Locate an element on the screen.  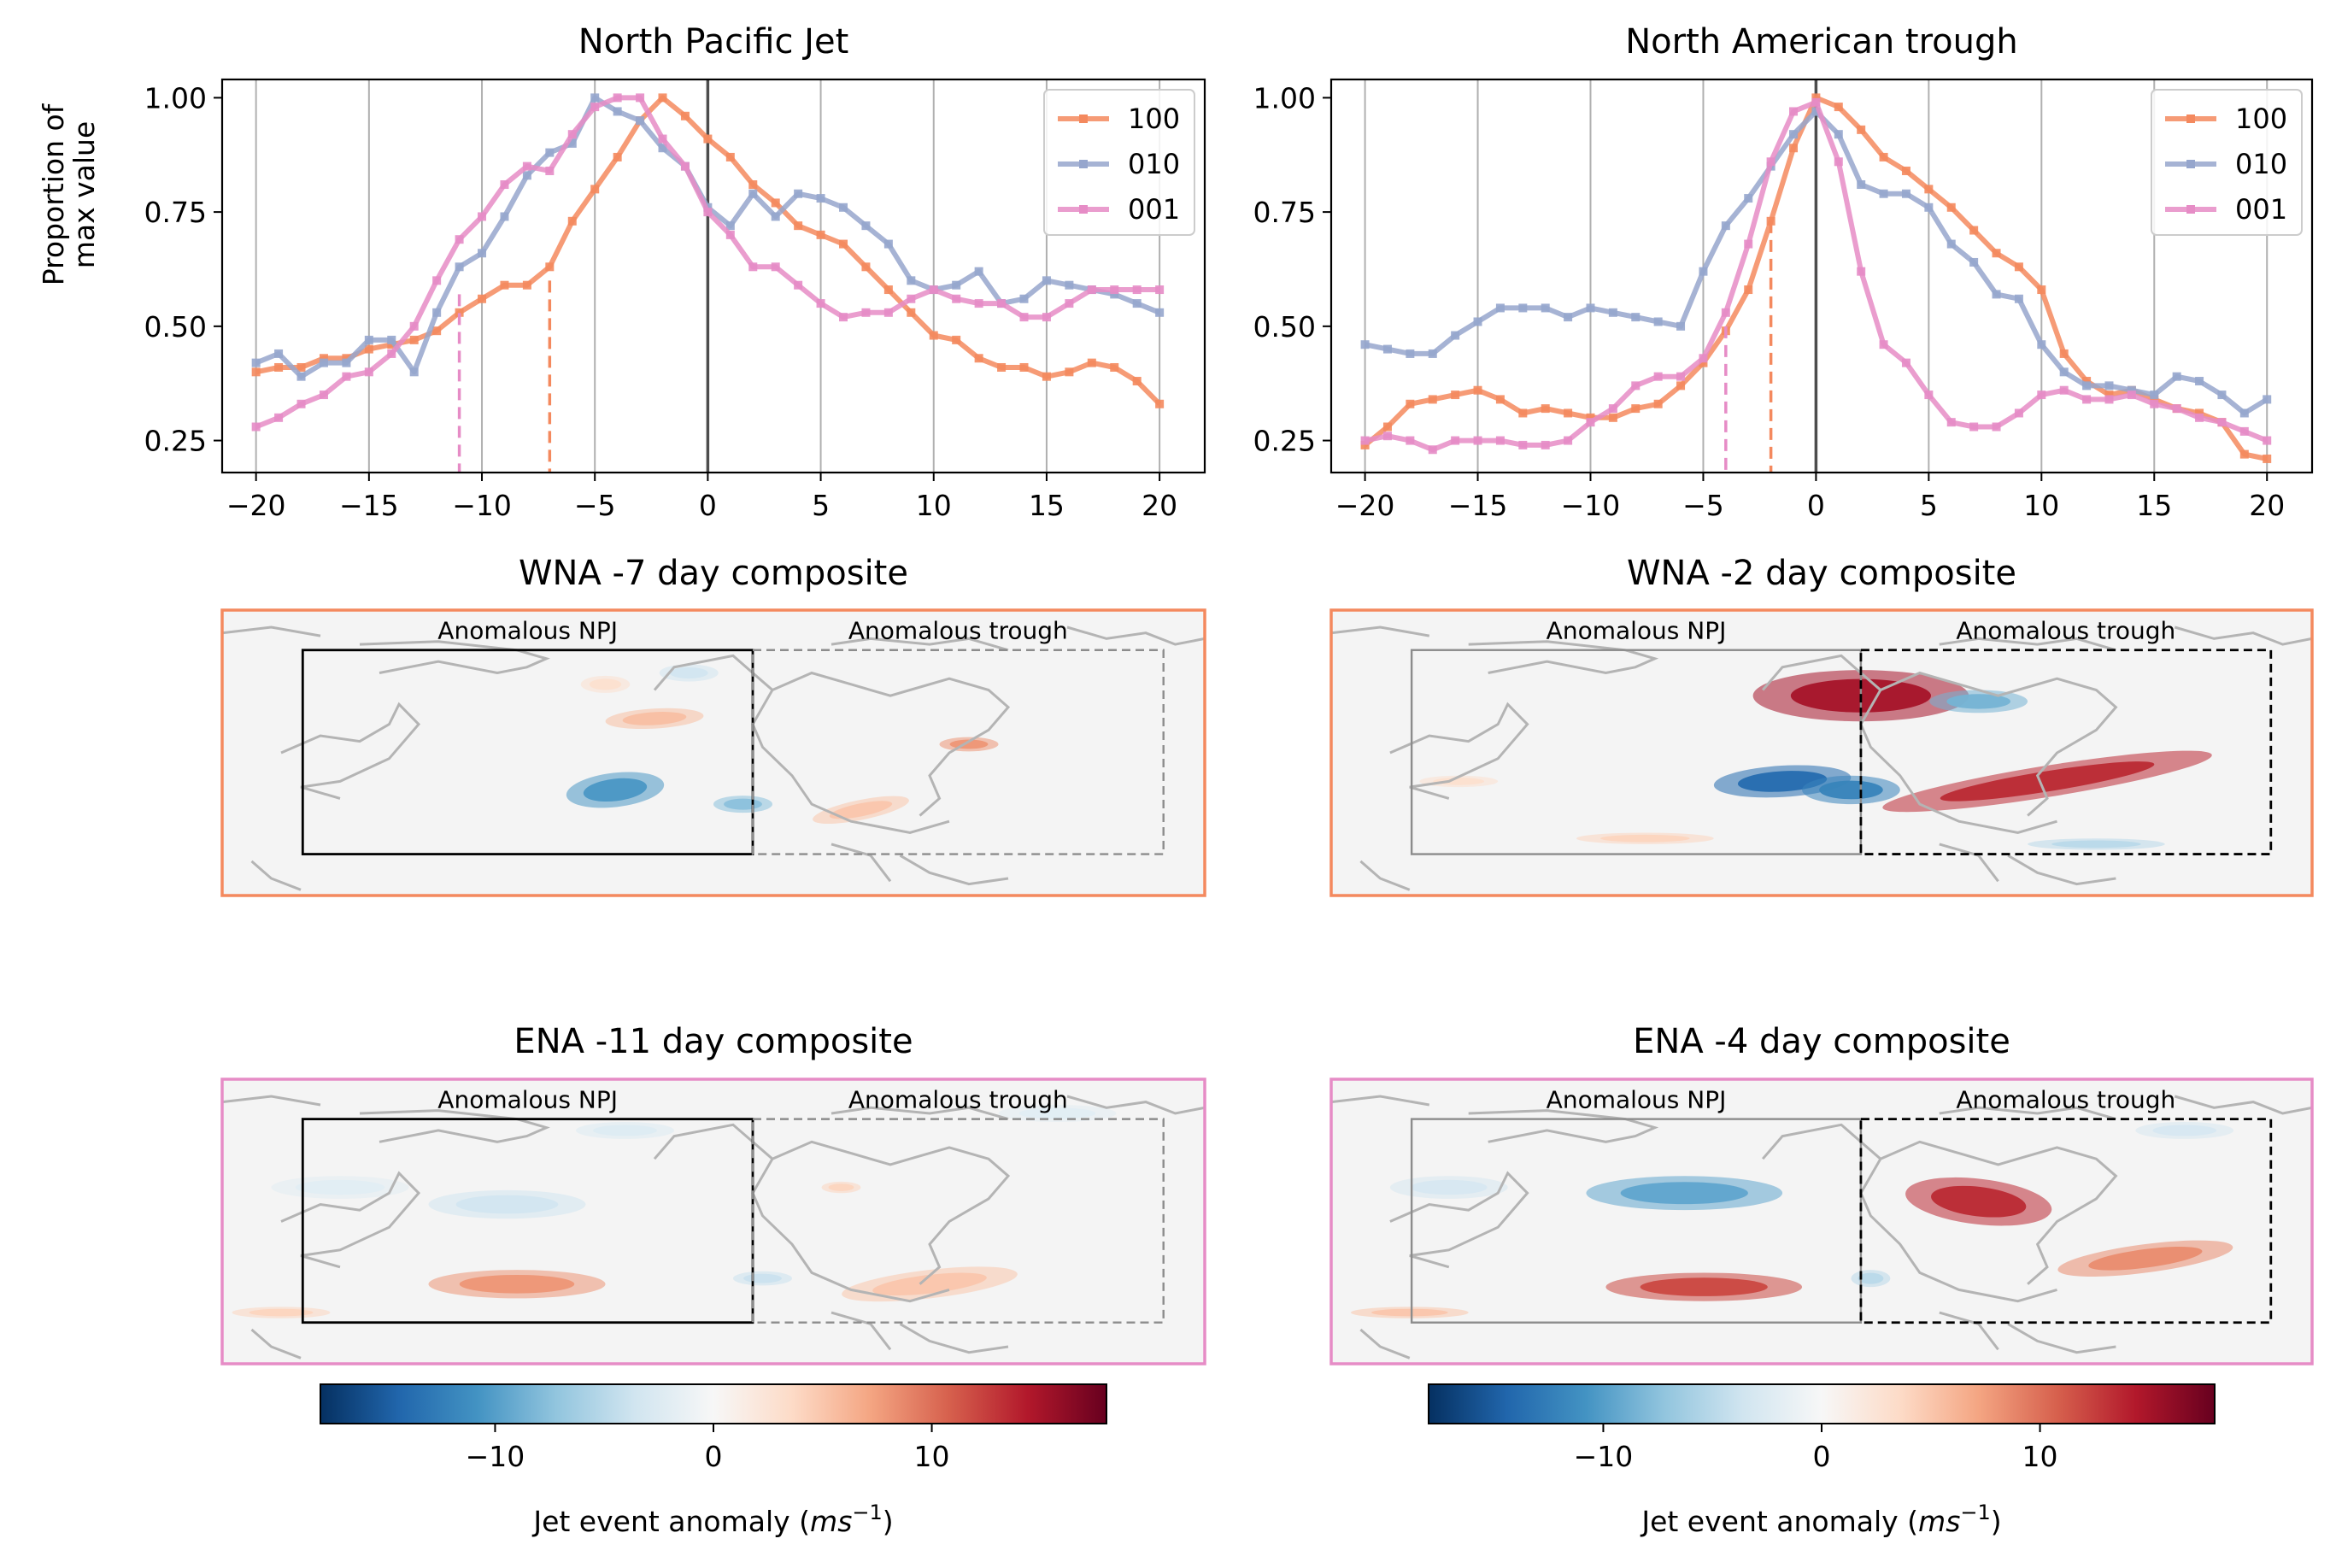
legend-label: 010 is located at coordinates (1154, 164).